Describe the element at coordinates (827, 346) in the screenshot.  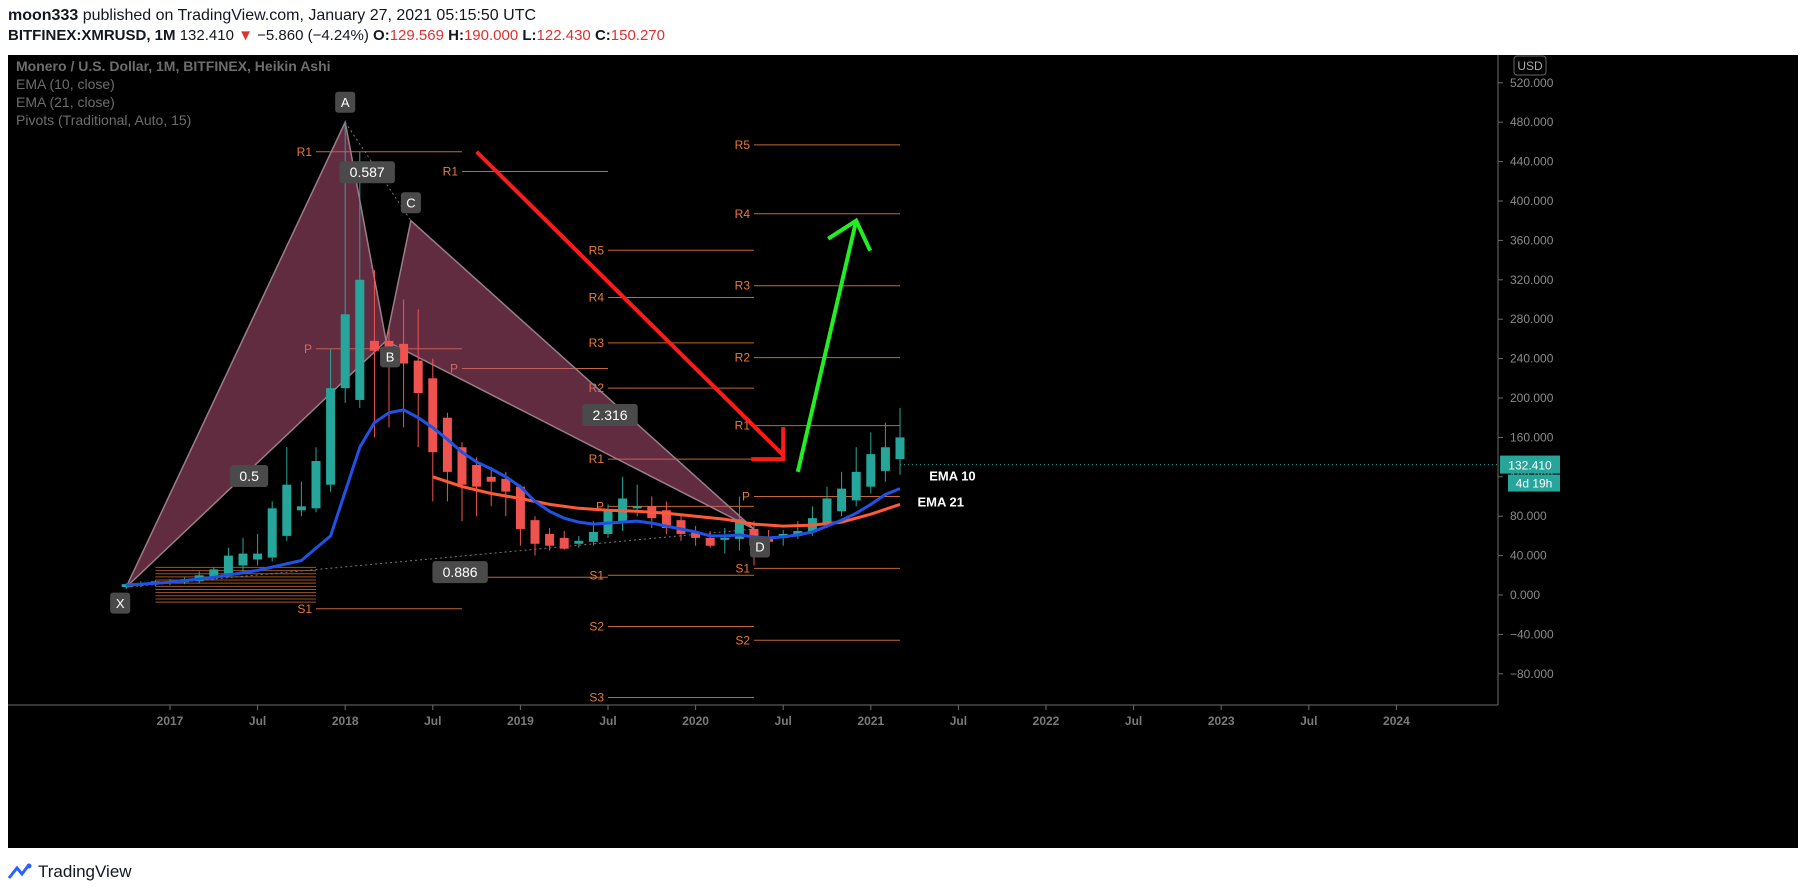
I see `uptrend-arrow` at that location.